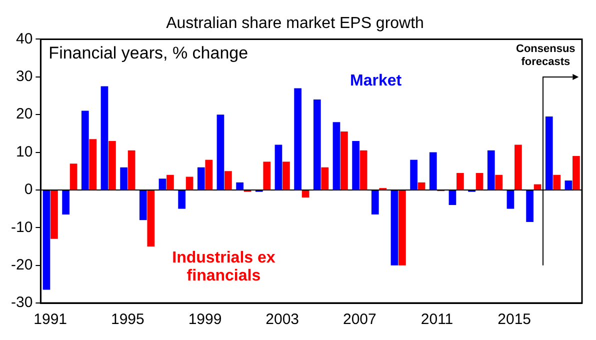 The height and width of the screenshot is (340, 596). What do you see at coordinates (515, 319) in the screenshot?
I see `x-tick-label: 2015` at bounding box center [515, 319].